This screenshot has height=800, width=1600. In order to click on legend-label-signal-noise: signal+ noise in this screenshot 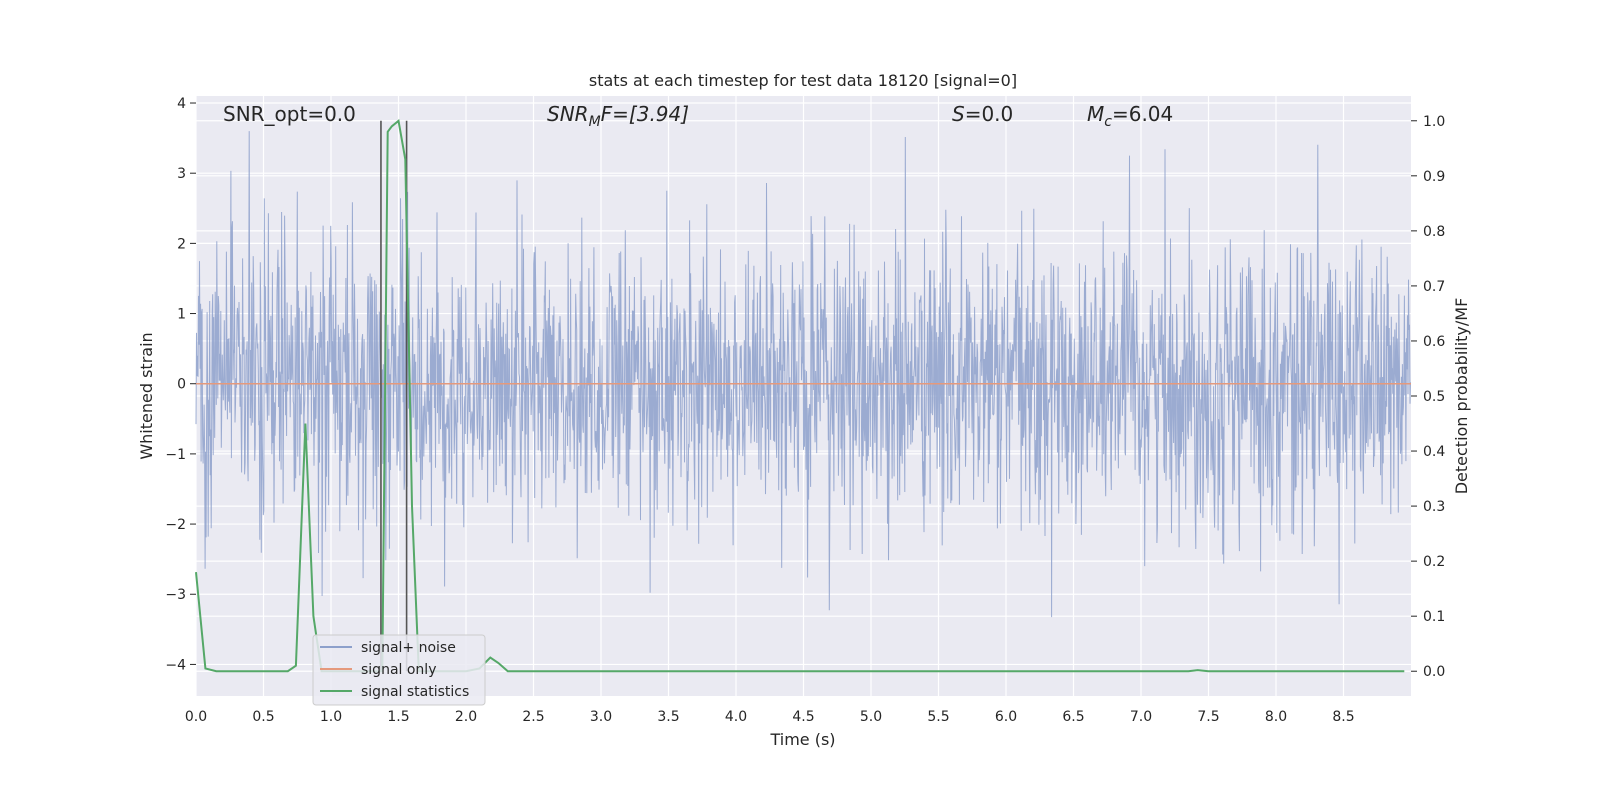, I will do `click(408, 648)`.